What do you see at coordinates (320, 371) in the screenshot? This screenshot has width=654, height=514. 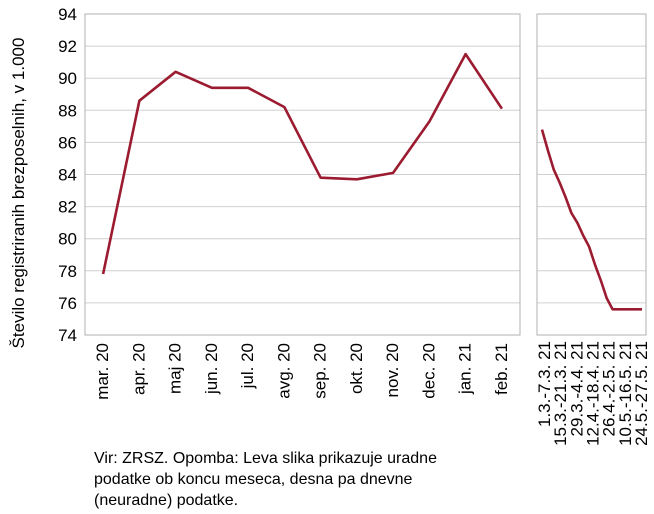 I see `x-tick-label: sep. 20` at bounding box center [320, 371].